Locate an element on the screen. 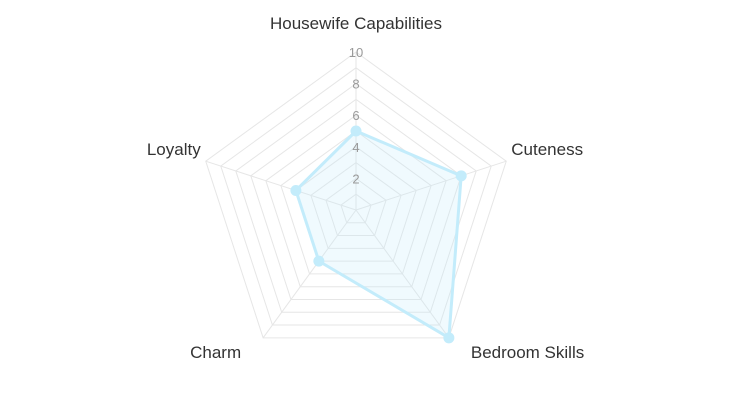 The height and width of the screenshot is (405, 731). series-area is located at coordinates (378, 234).